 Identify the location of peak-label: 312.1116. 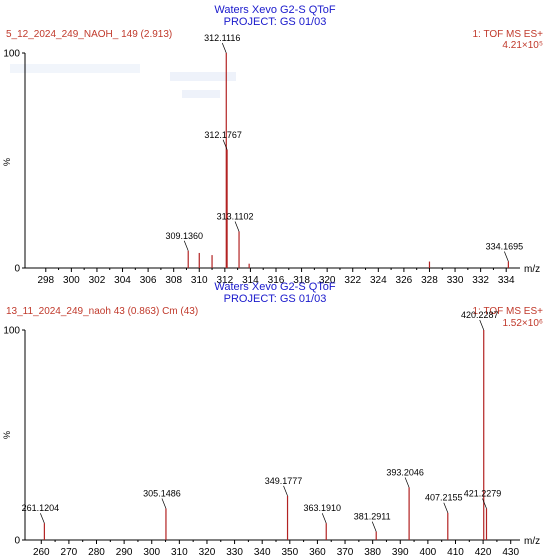
(222, 38).